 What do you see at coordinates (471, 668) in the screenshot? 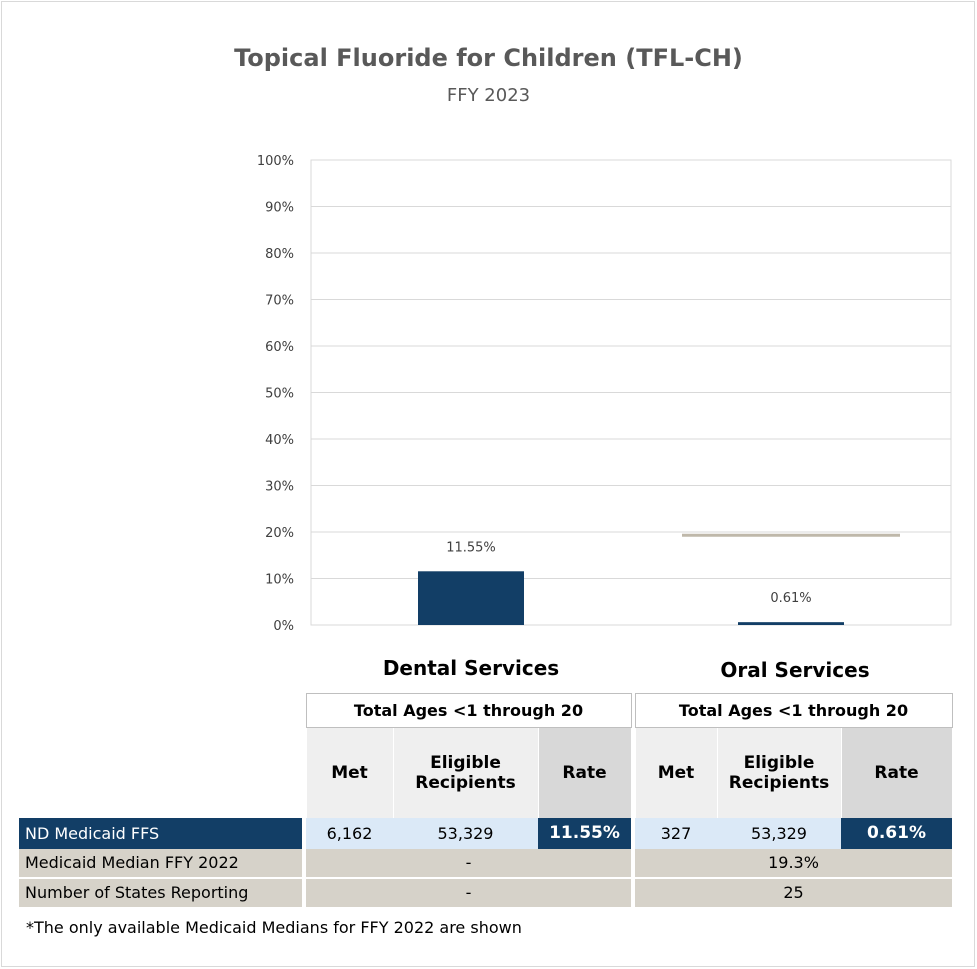
I see `category-label-dental: Dental Services` at bounding box center [471, 668].